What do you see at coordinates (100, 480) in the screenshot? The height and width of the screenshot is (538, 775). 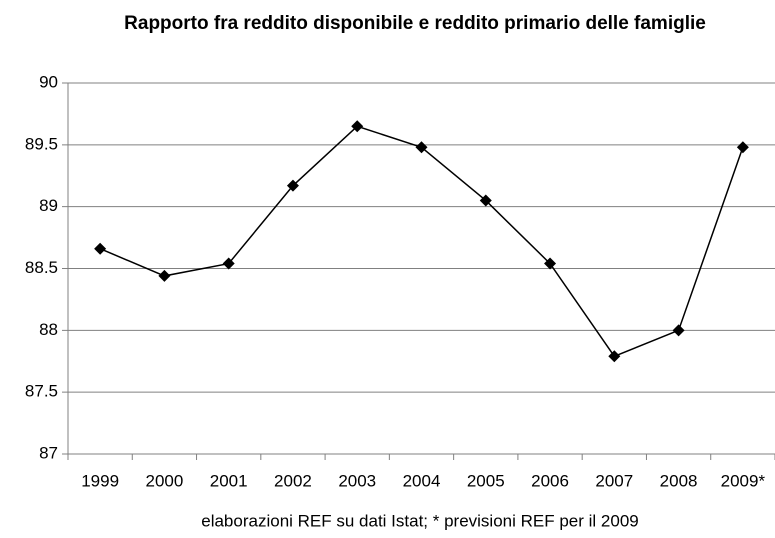 I see `x-tick-label: 1999` at bounding box center [100, 480].